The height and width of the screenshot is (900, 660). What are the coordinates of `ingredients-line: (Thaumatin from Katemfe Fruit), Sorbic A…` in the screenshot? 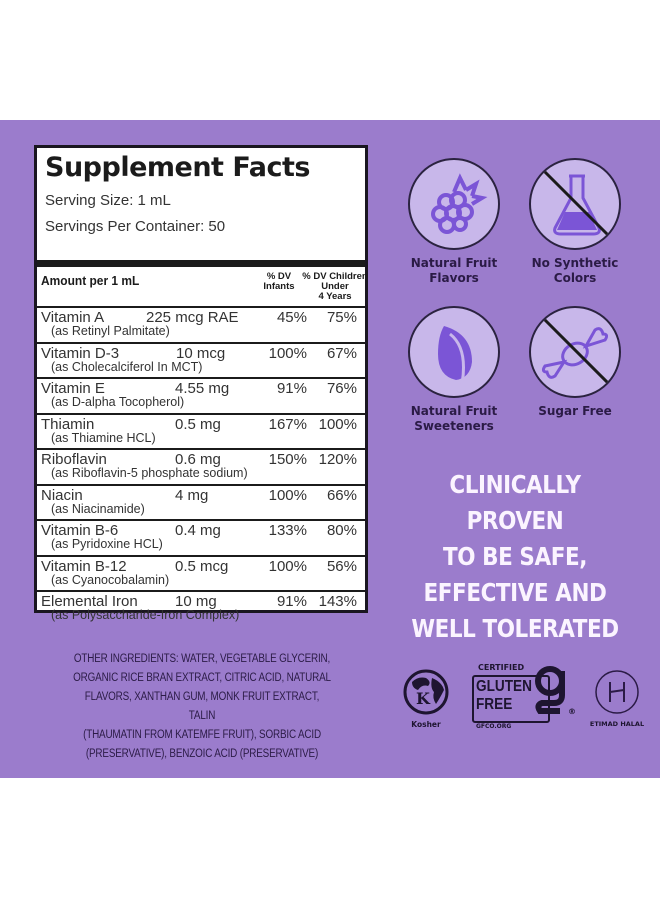 It's located at (202, 735).